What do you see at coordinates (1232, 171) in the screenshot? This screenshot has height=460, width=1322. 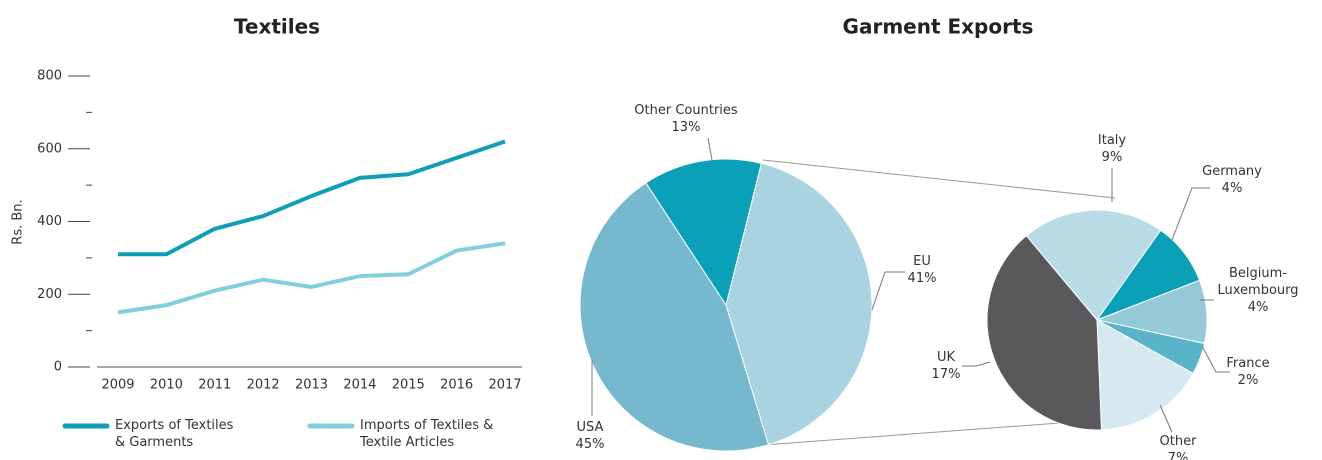 I see `slice-name: Germany` at bounding box center [1232, 171].